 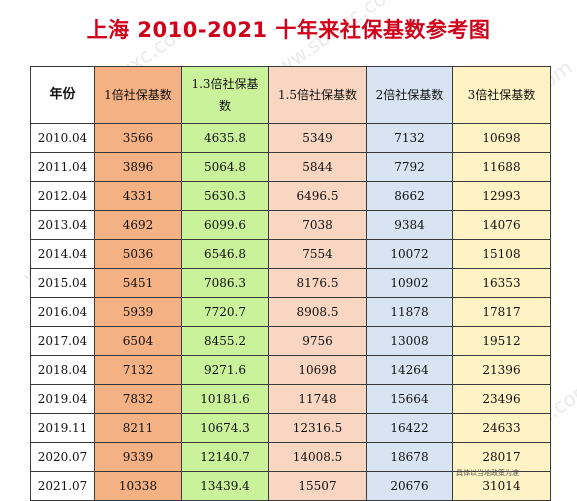 I want to click on cell-2x: 10902, so click(x=409, y=283).